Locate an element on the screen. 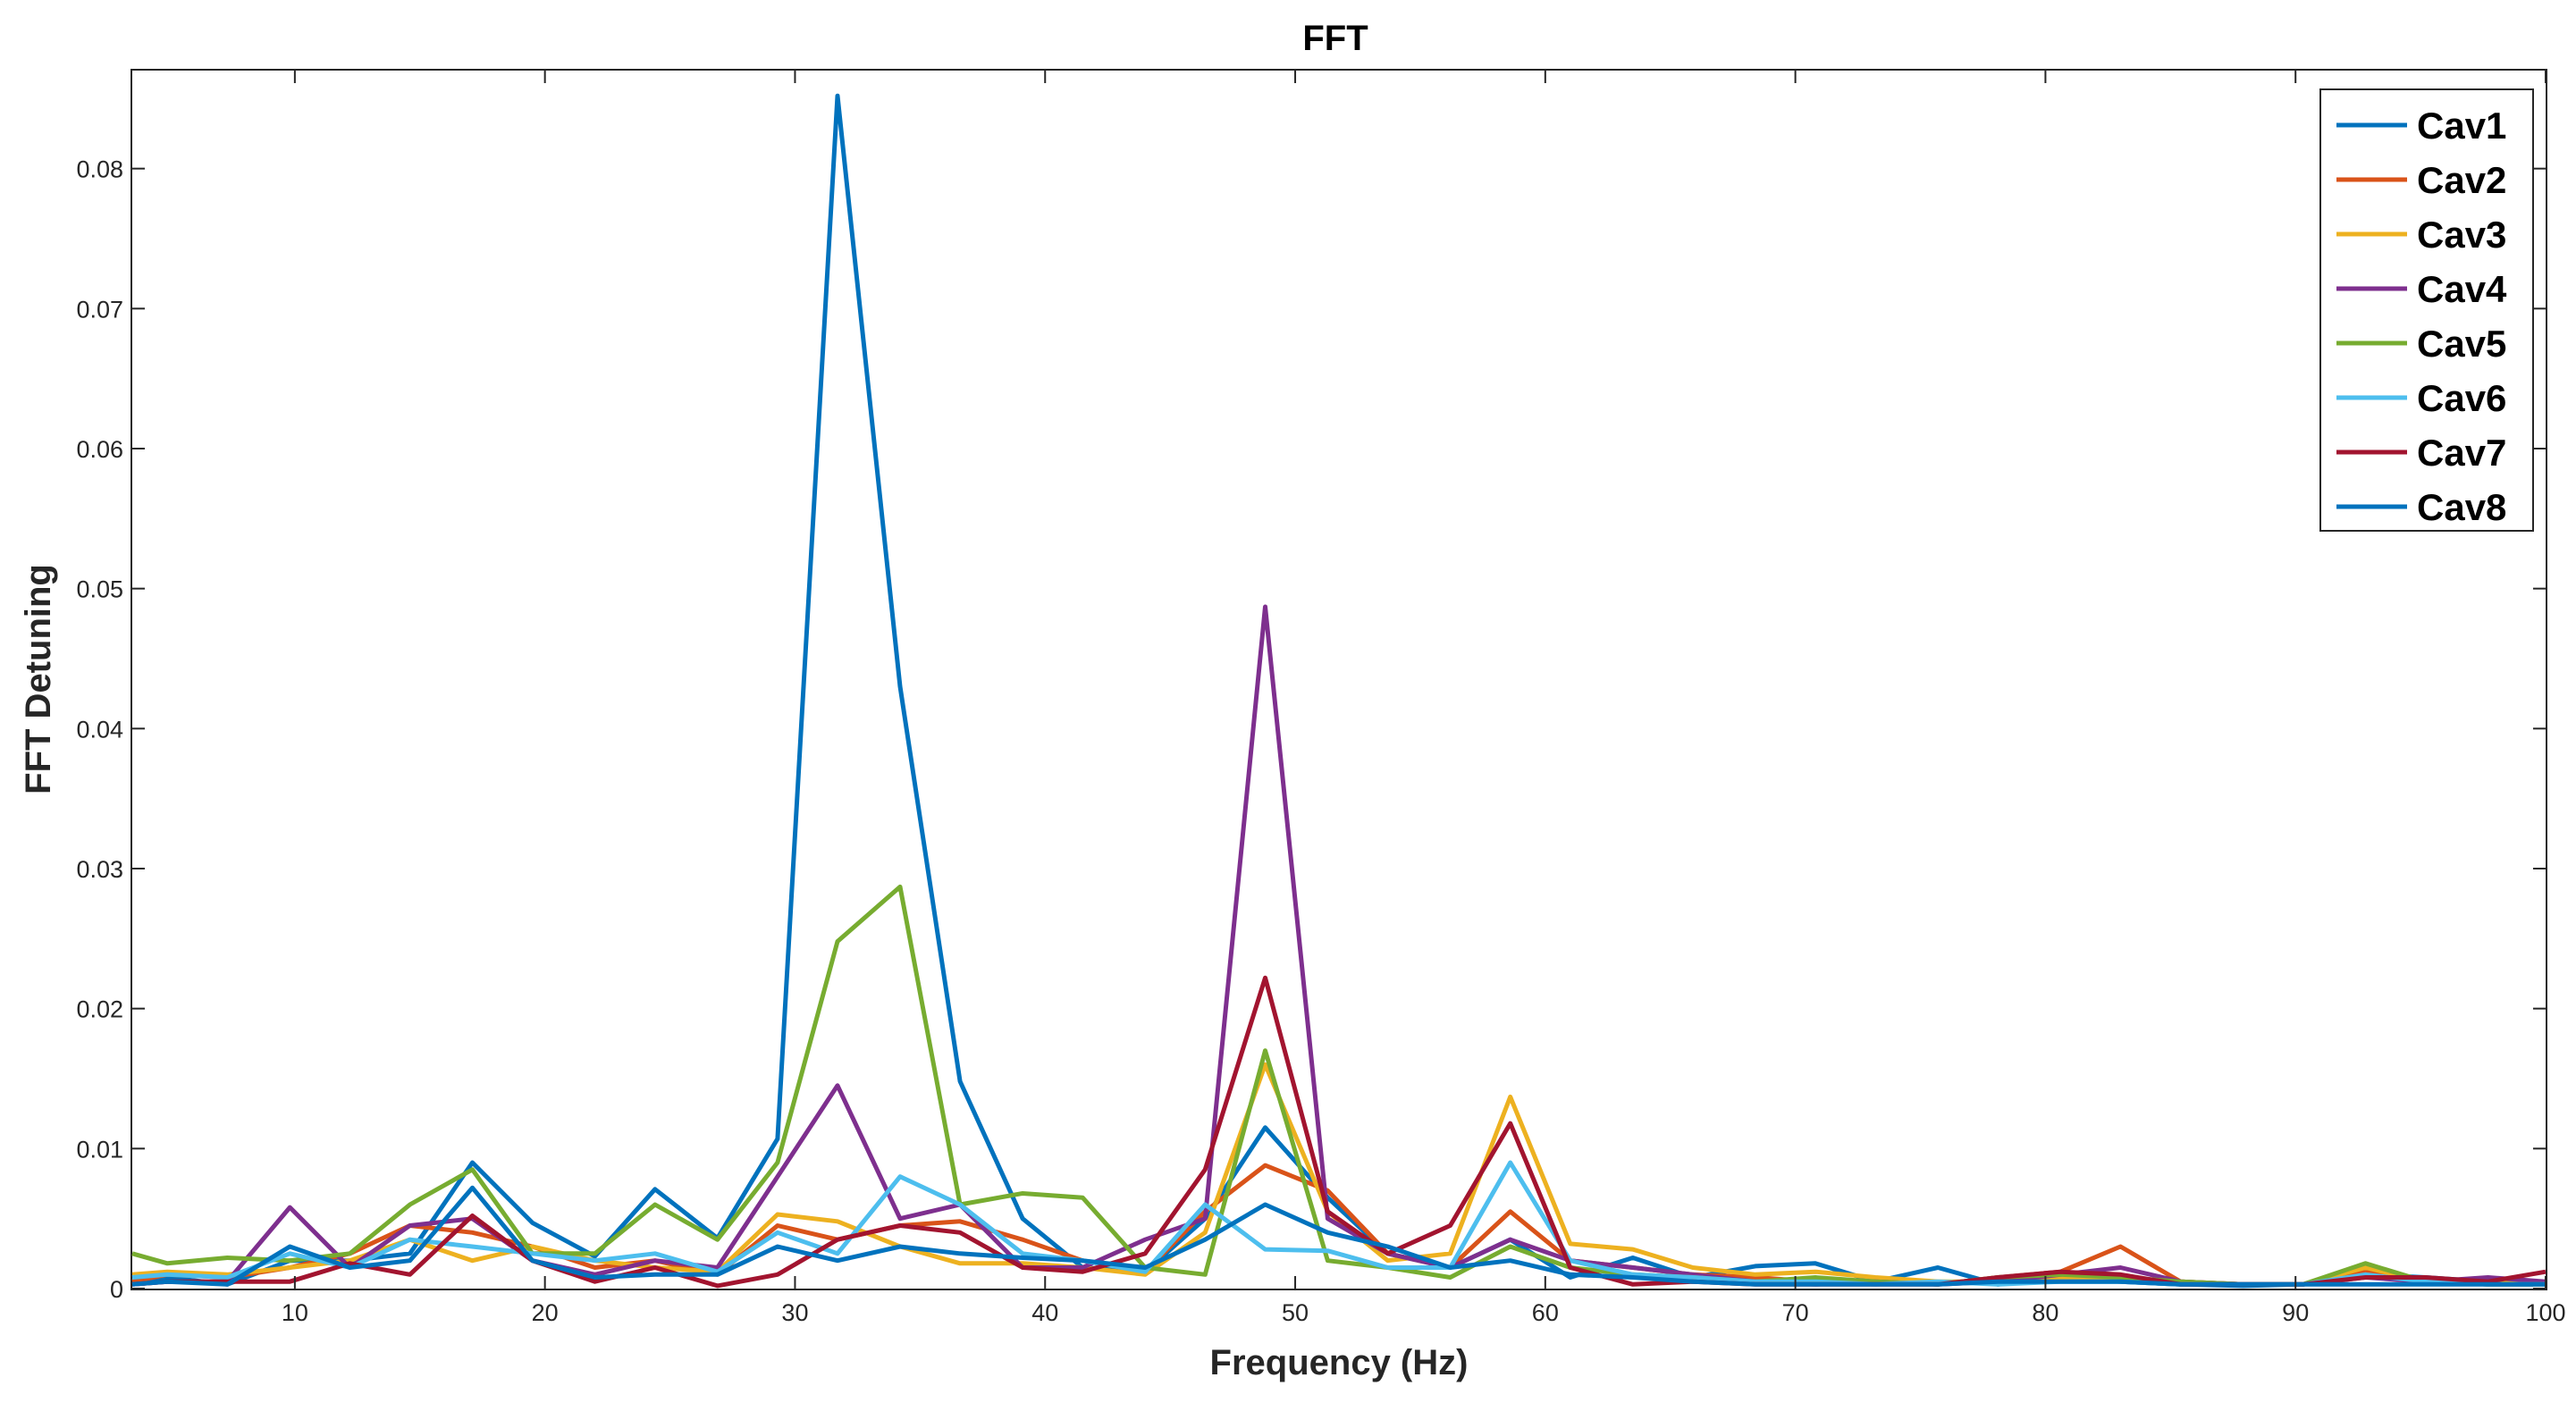 Image resolution: width=2576 pixels, height=1411 pixels. y-tick-label: 0.07 is located at coordinates (100, 310).